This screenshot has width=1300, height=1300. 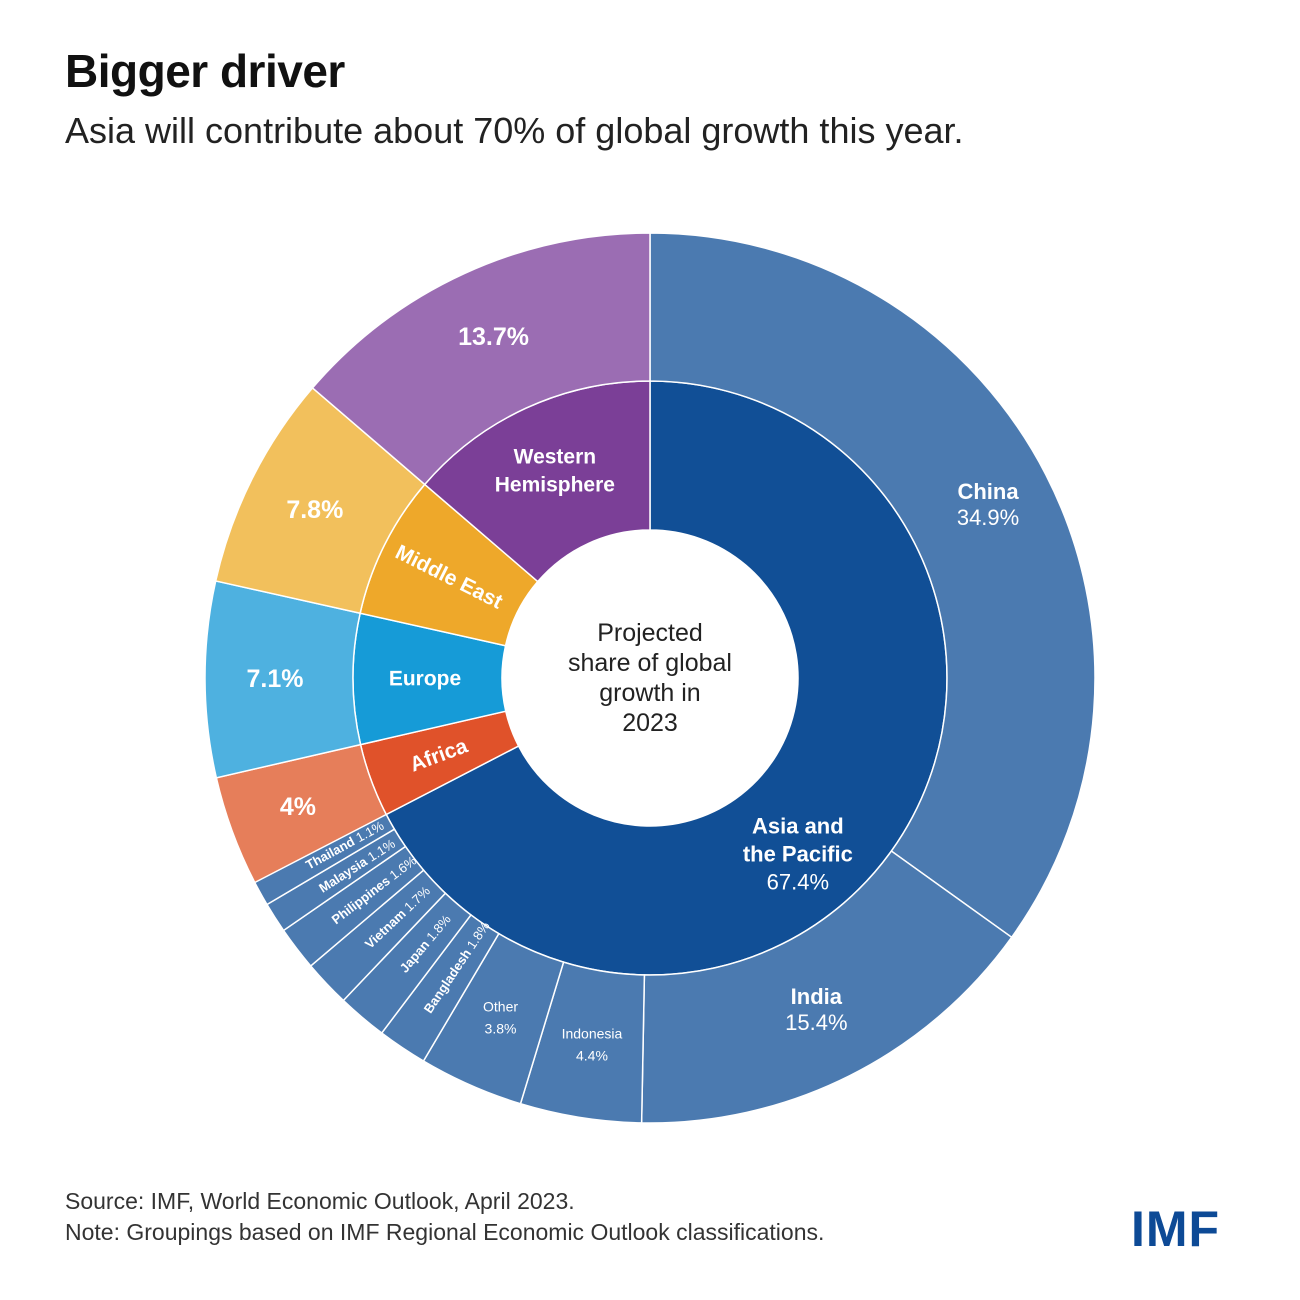 I want to click on country-label-other: Other, so click(x=500, y=1007).